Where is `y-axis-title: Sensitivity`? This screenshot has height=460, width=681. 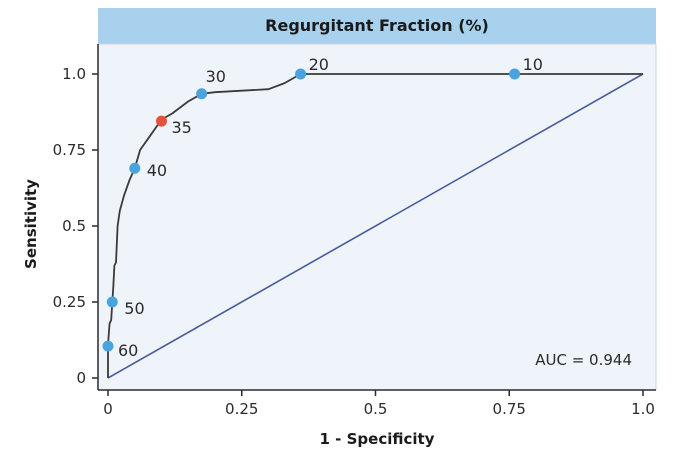 y-axis-title: Sensitivity is located at coordinates (31, 224).